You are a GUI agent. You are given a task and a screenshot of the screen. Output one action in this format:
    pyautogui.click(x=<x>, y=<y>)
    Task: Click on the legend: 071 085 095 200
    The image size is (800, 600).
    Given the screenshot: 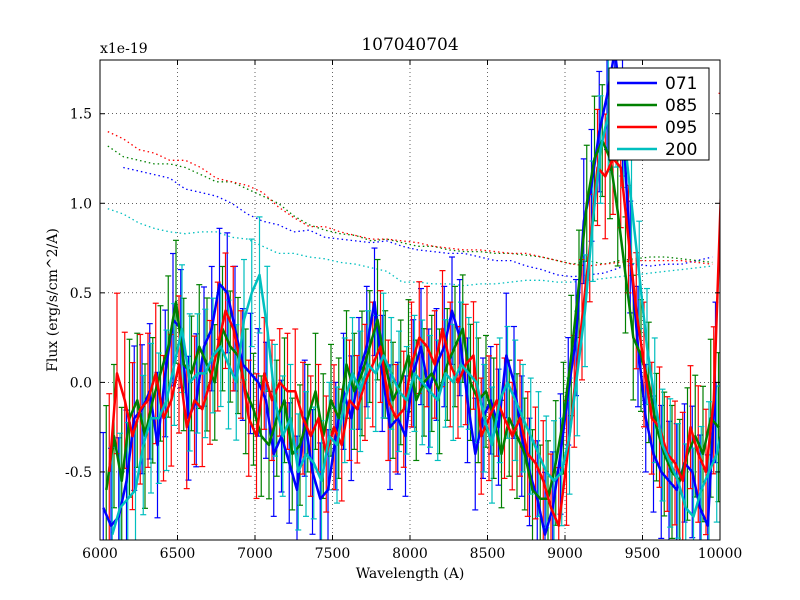 What is the action you would take?
    pyautogui.click(x=659, y=114)
    